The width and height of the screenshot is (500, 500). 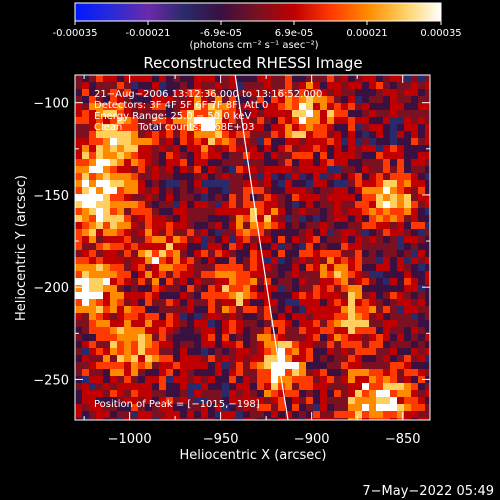 I want to click on colorbar-tick-label: -6.9e-05, so click(x=221, y=33).